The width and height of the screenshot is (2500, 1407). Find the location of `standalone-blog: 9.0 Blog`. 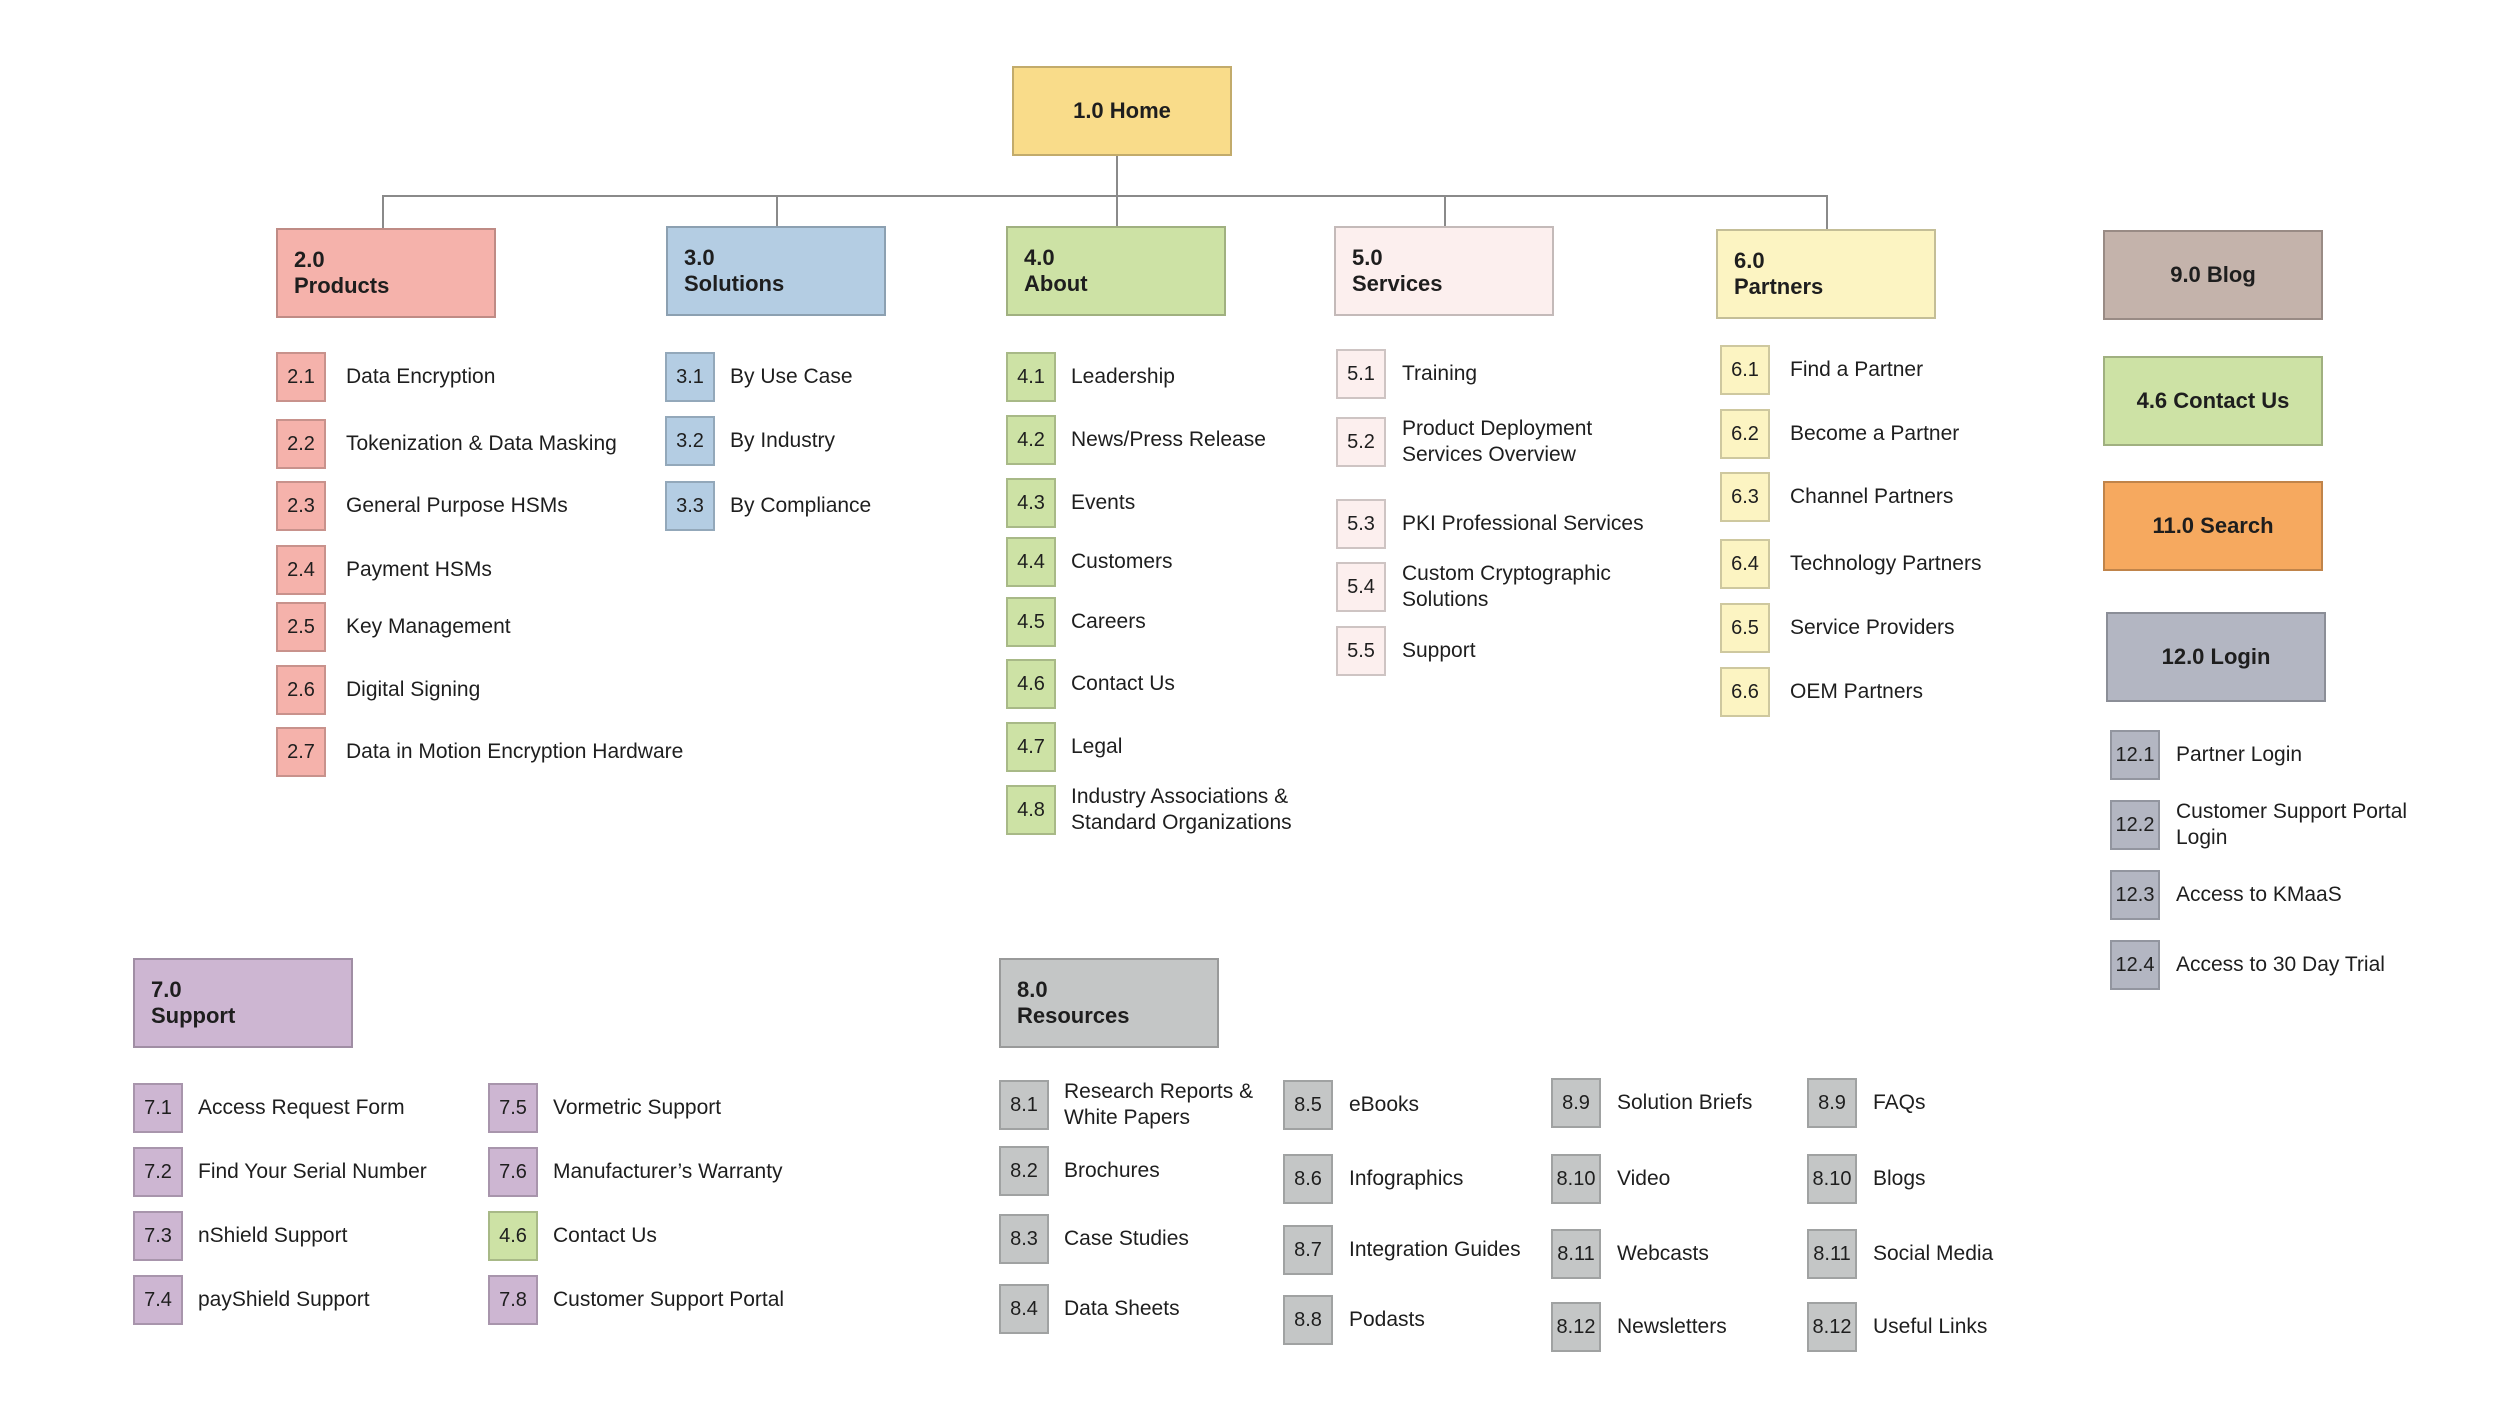

standalone-blog: 9.0 Blog is located at coordinates (2213, 275).